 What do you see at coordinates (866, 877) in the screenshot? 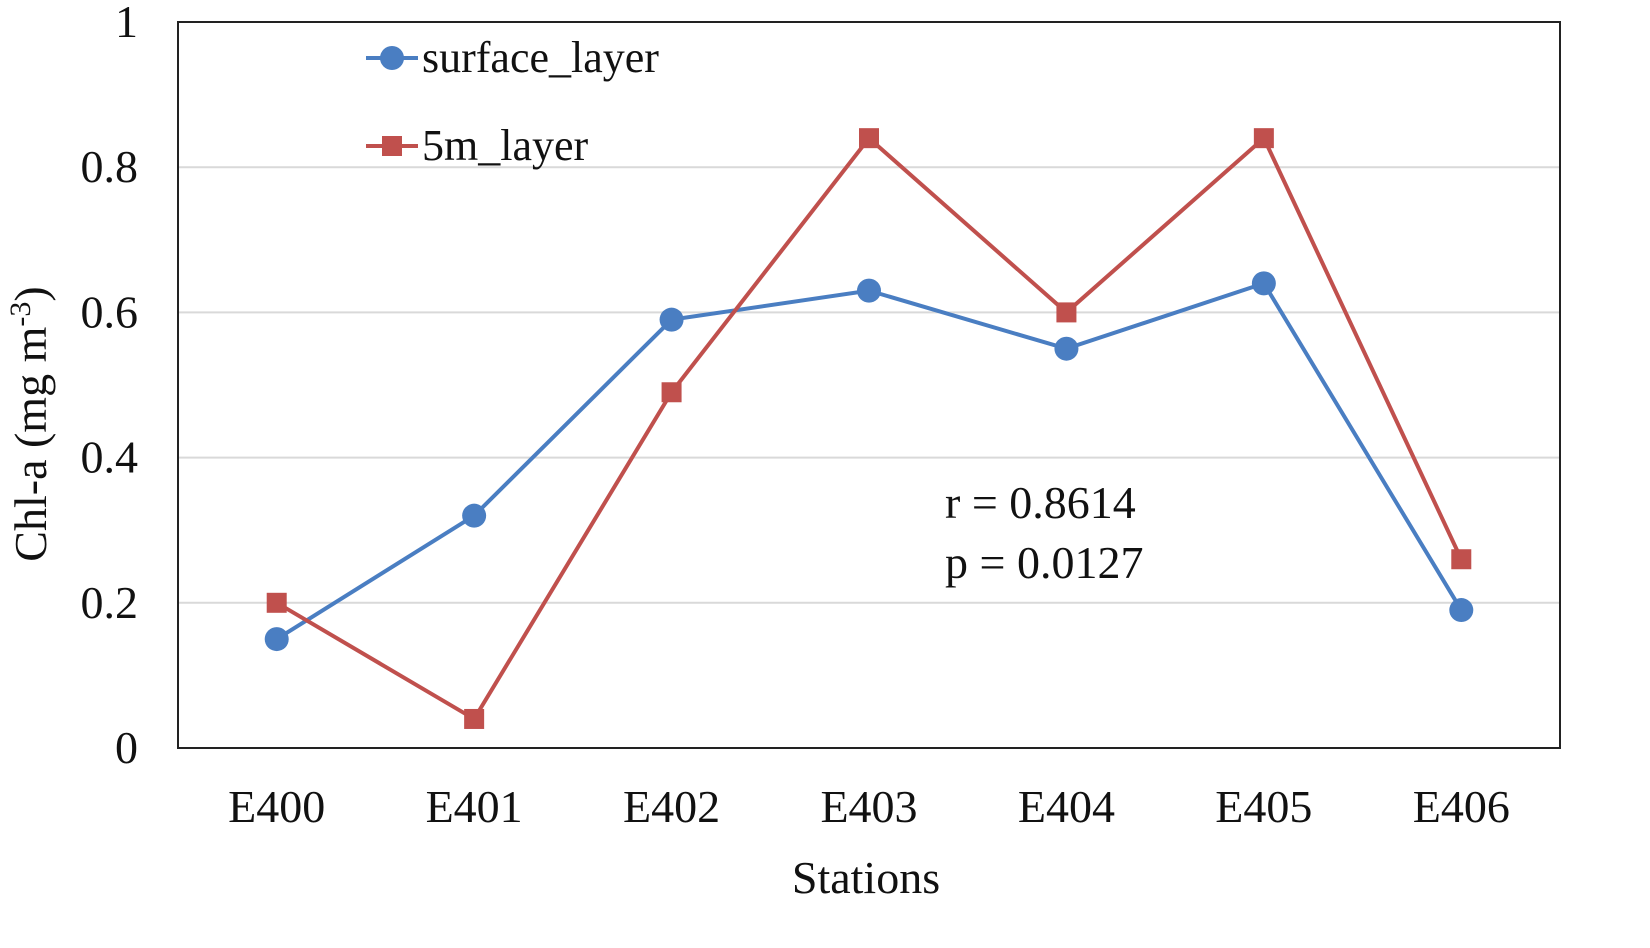
I see `x-axis-title: Stations` at bounding box center [866, 877].